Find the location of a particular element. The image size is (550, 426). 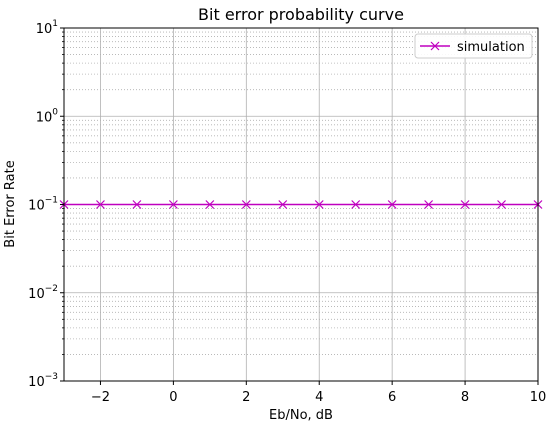

legend-box is located at coordinates (473, 46).